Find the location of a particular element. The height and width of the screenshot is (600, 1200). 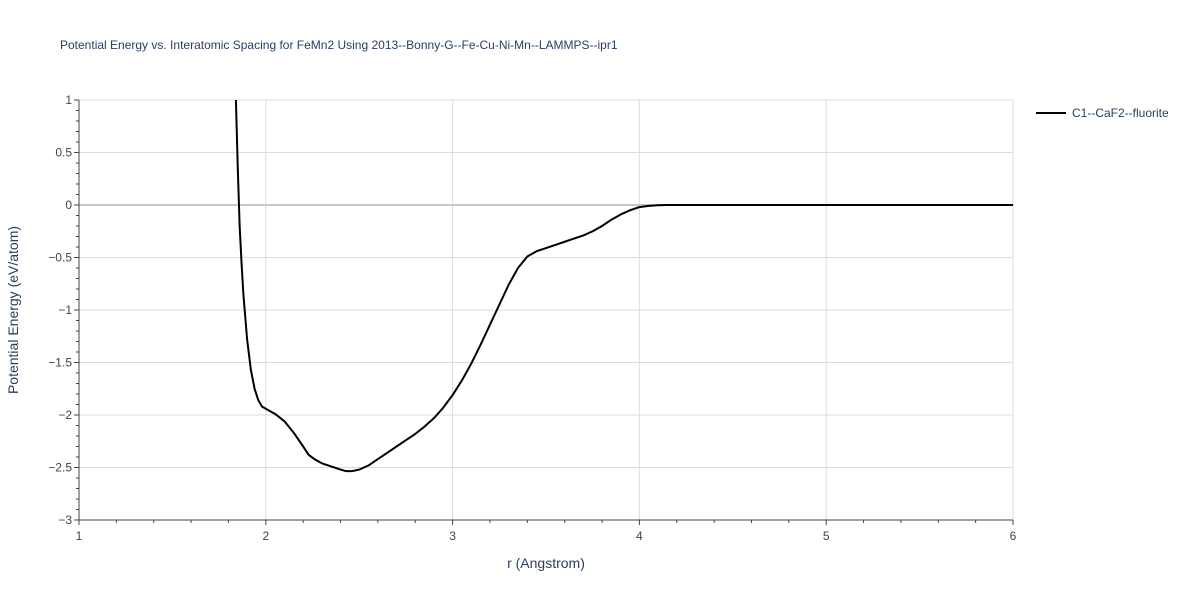

x-tick-label: 6 is located at coordinates (1013, 536).